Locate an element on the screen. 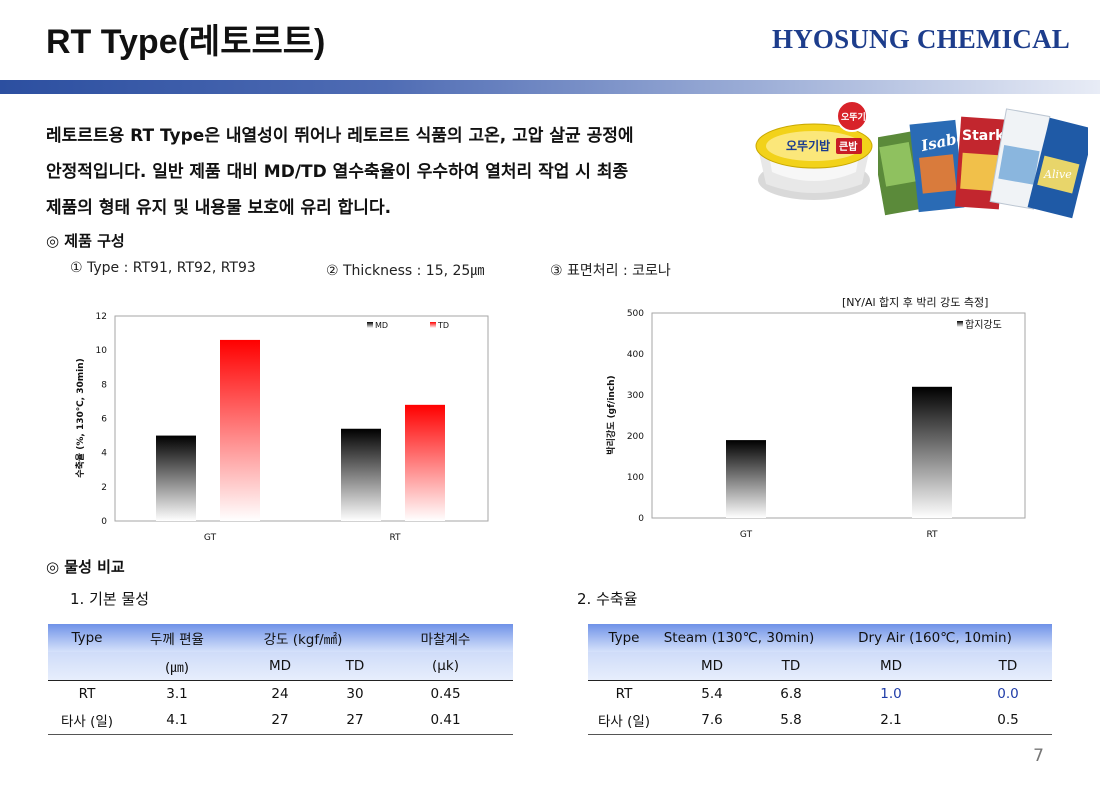  table-header-cell: 강도 (kgf/㎟) is located at coordinates (303, 638).